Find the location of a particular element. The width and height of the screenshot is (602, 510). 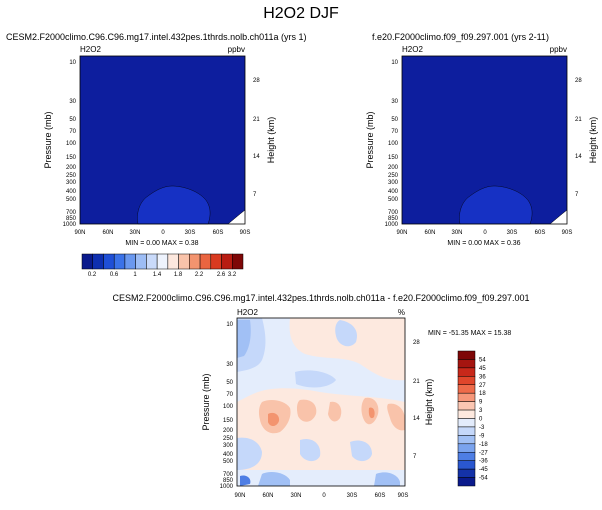

difference-field is located at coordinates (321, 402).